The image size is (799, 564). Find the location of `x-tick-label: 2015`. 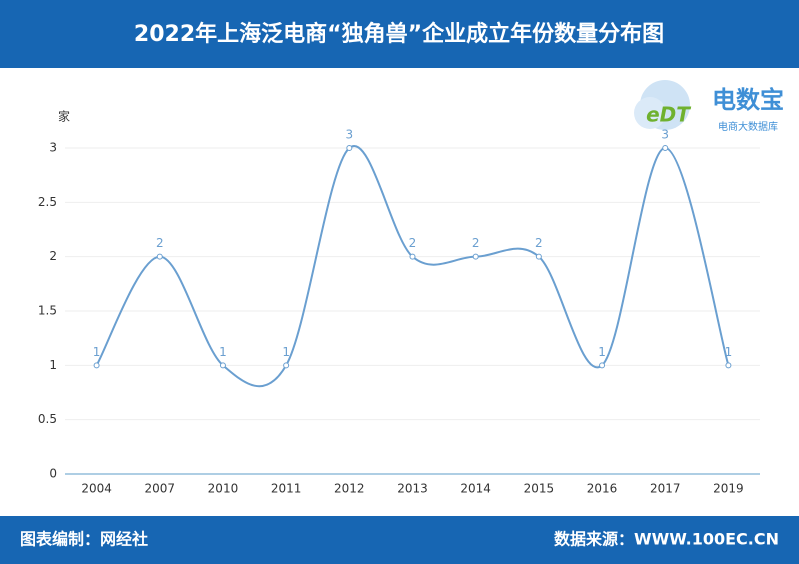

x-tick-label: 2015 is located at coordinates (539, 489).